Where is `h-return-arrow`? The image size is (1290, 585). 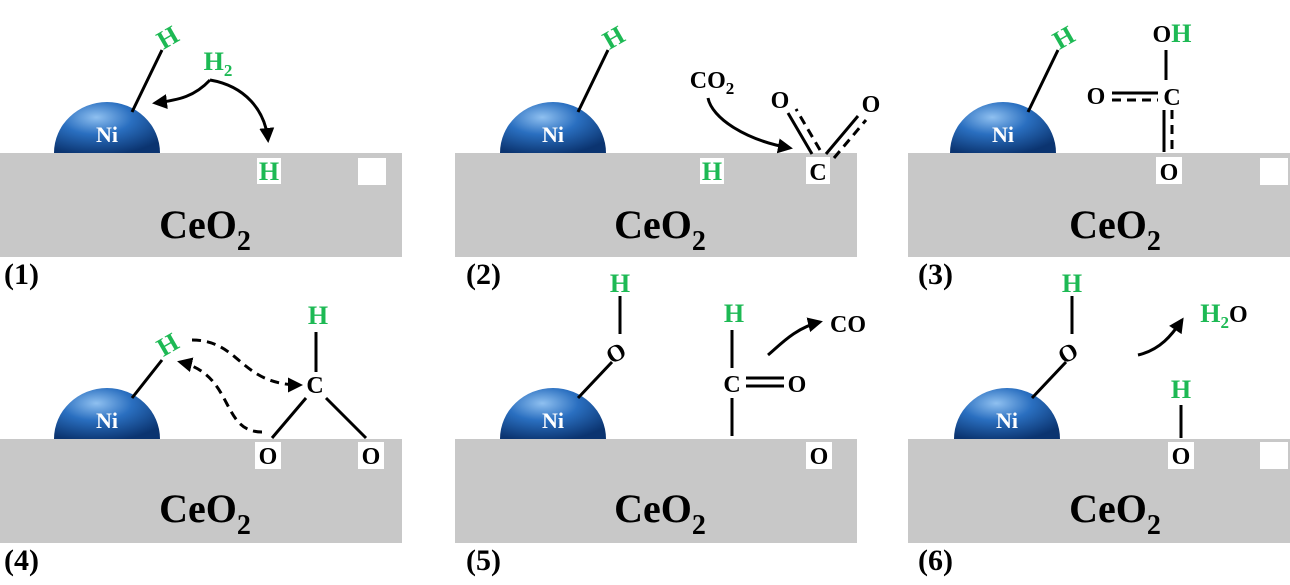 h-return-arrow is located at coordinates (220, 395).